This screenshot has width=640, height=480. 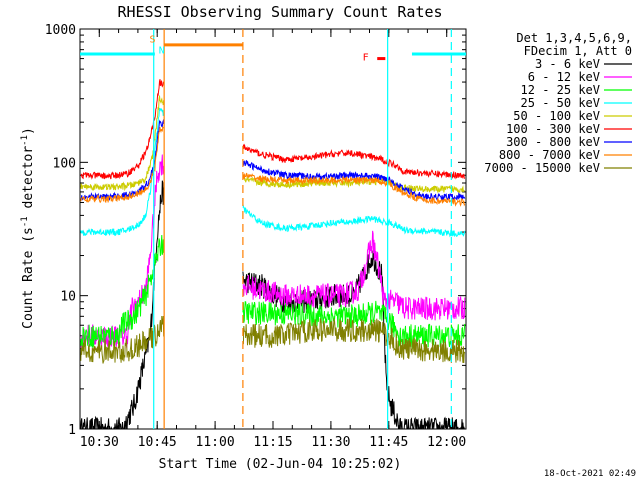 What do you see at coordinates (560, 103) in the screenshot?
I see `legend-label-3: 25 - 50 keV` at bounding box center [560, 103].